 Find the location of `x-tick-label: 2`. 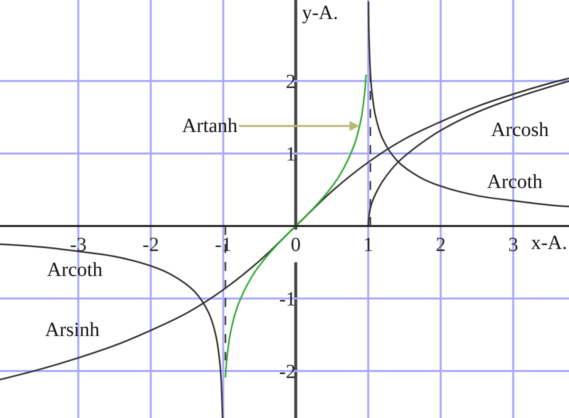

x-tick-label: 2 is located at coordinates (441, 245).